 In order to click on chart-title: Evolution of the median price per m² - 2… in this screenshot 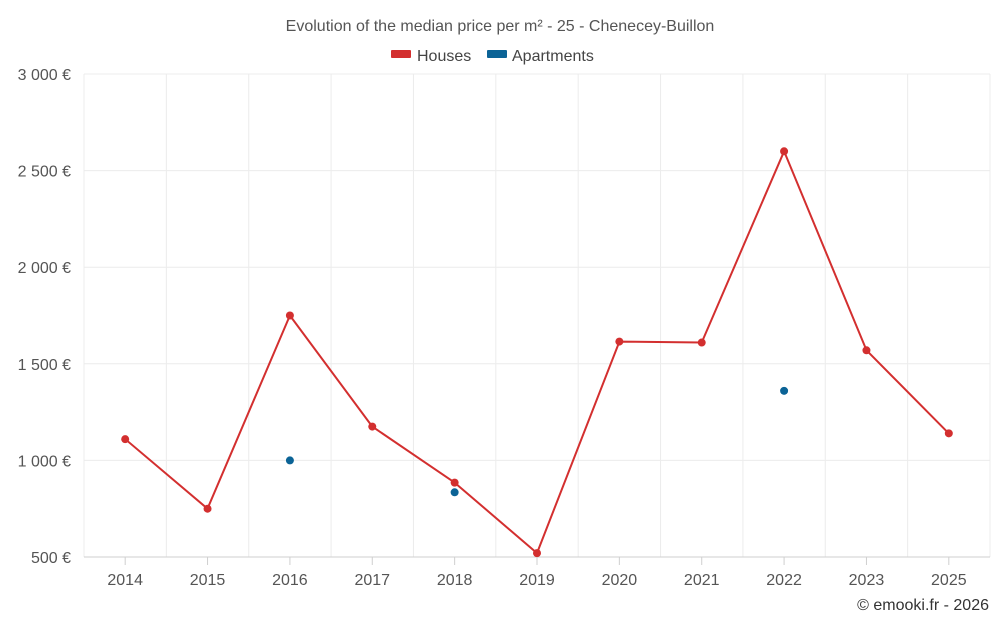, I will do `click(500, 26)`.